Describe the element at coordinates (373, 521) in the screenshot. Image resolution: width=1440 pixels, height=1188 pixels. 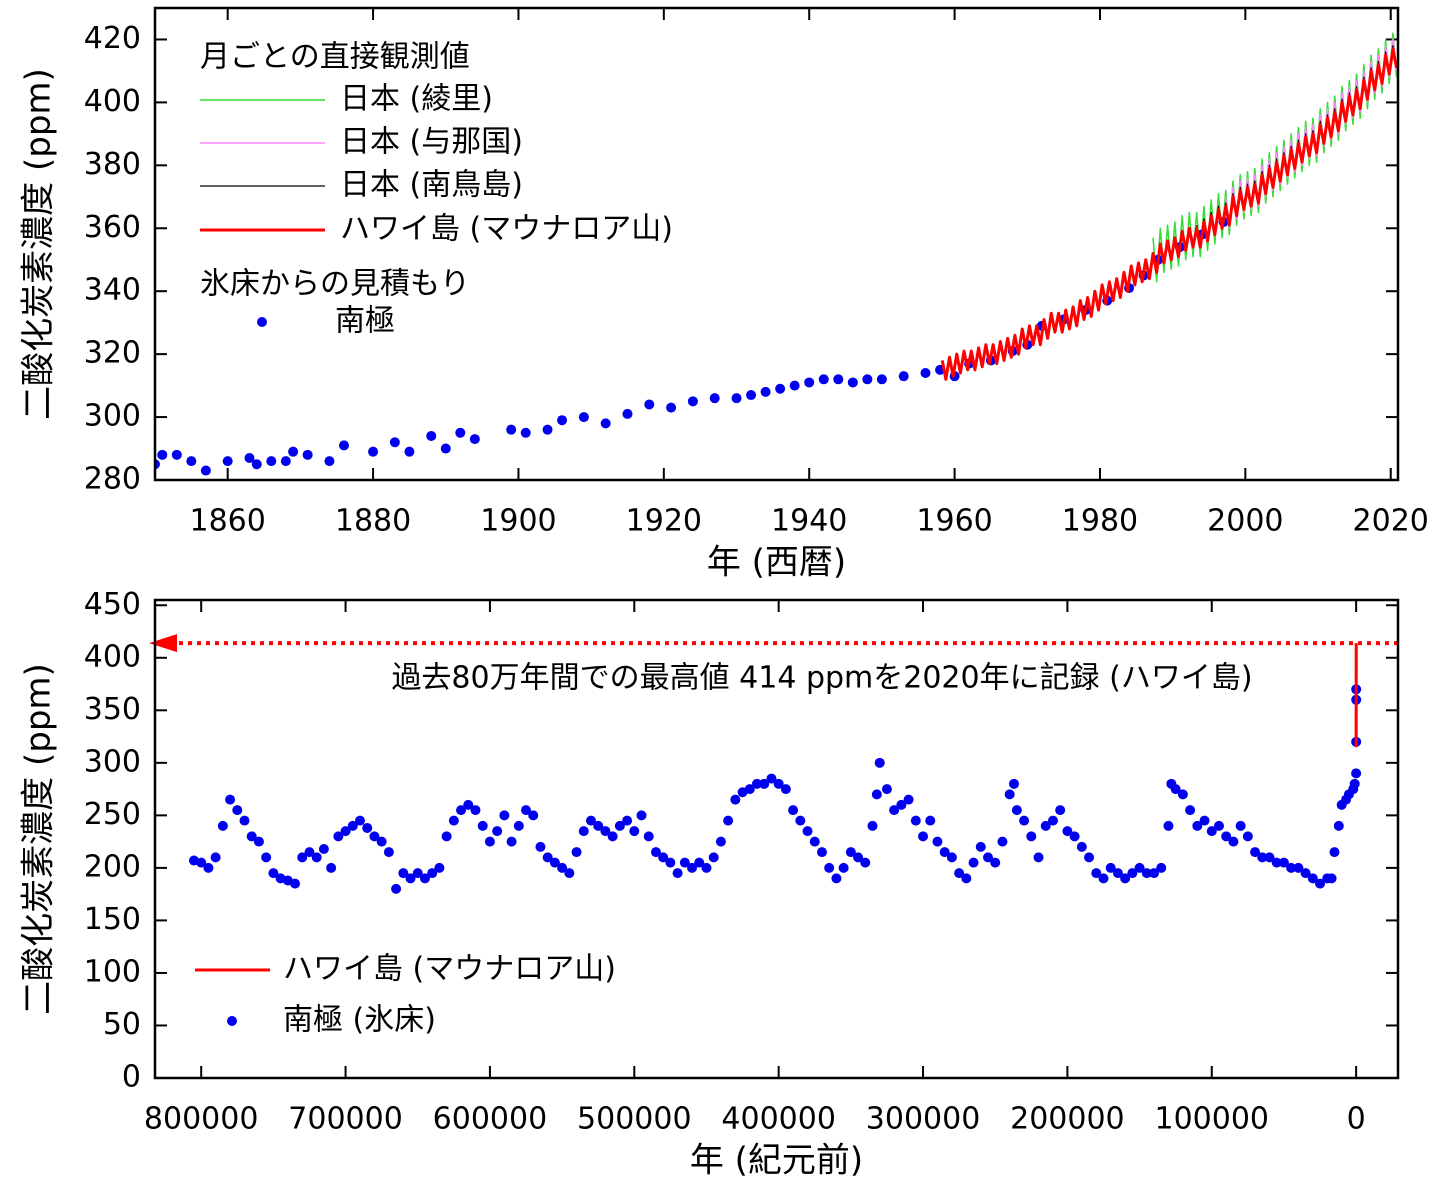
I see `x-tick-label: 1880` at that location.